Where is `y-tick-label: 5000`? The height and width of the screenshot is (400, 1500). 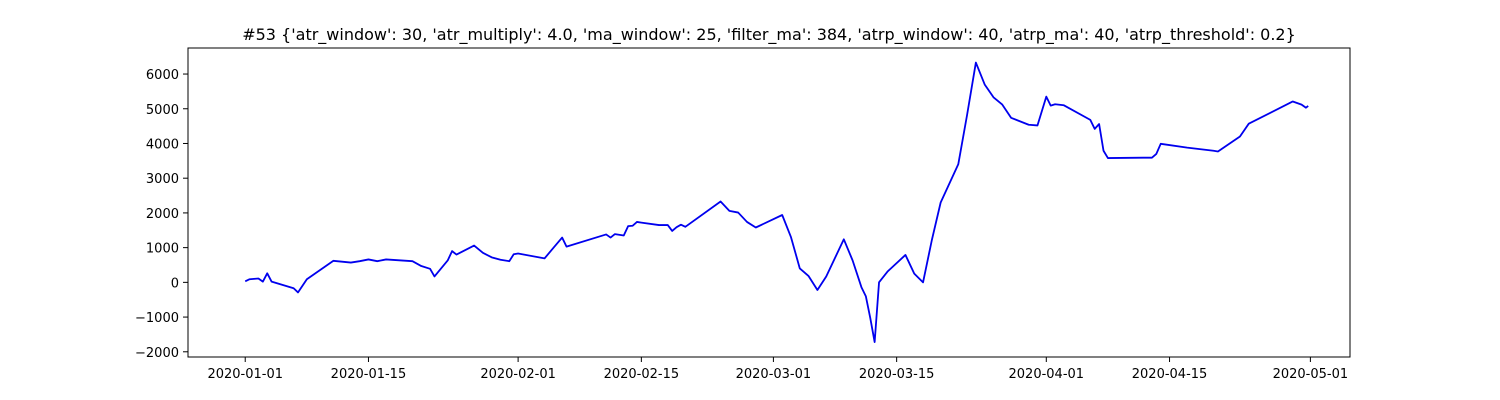 y-tick-label: 5000 is located at coordinates (162, 110).